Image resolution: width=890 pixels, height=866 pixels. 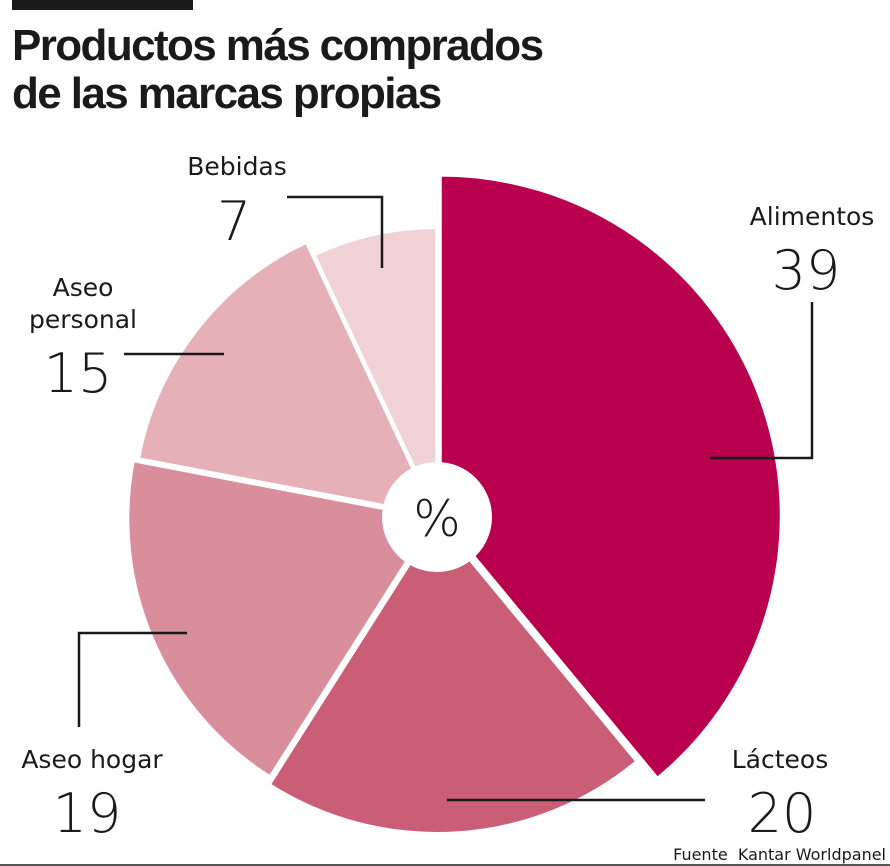 What do you see at coordinates (286, 378) in the screenshot?
I see `pie-slice-aseo-personal` at bounding box center [286, 378].